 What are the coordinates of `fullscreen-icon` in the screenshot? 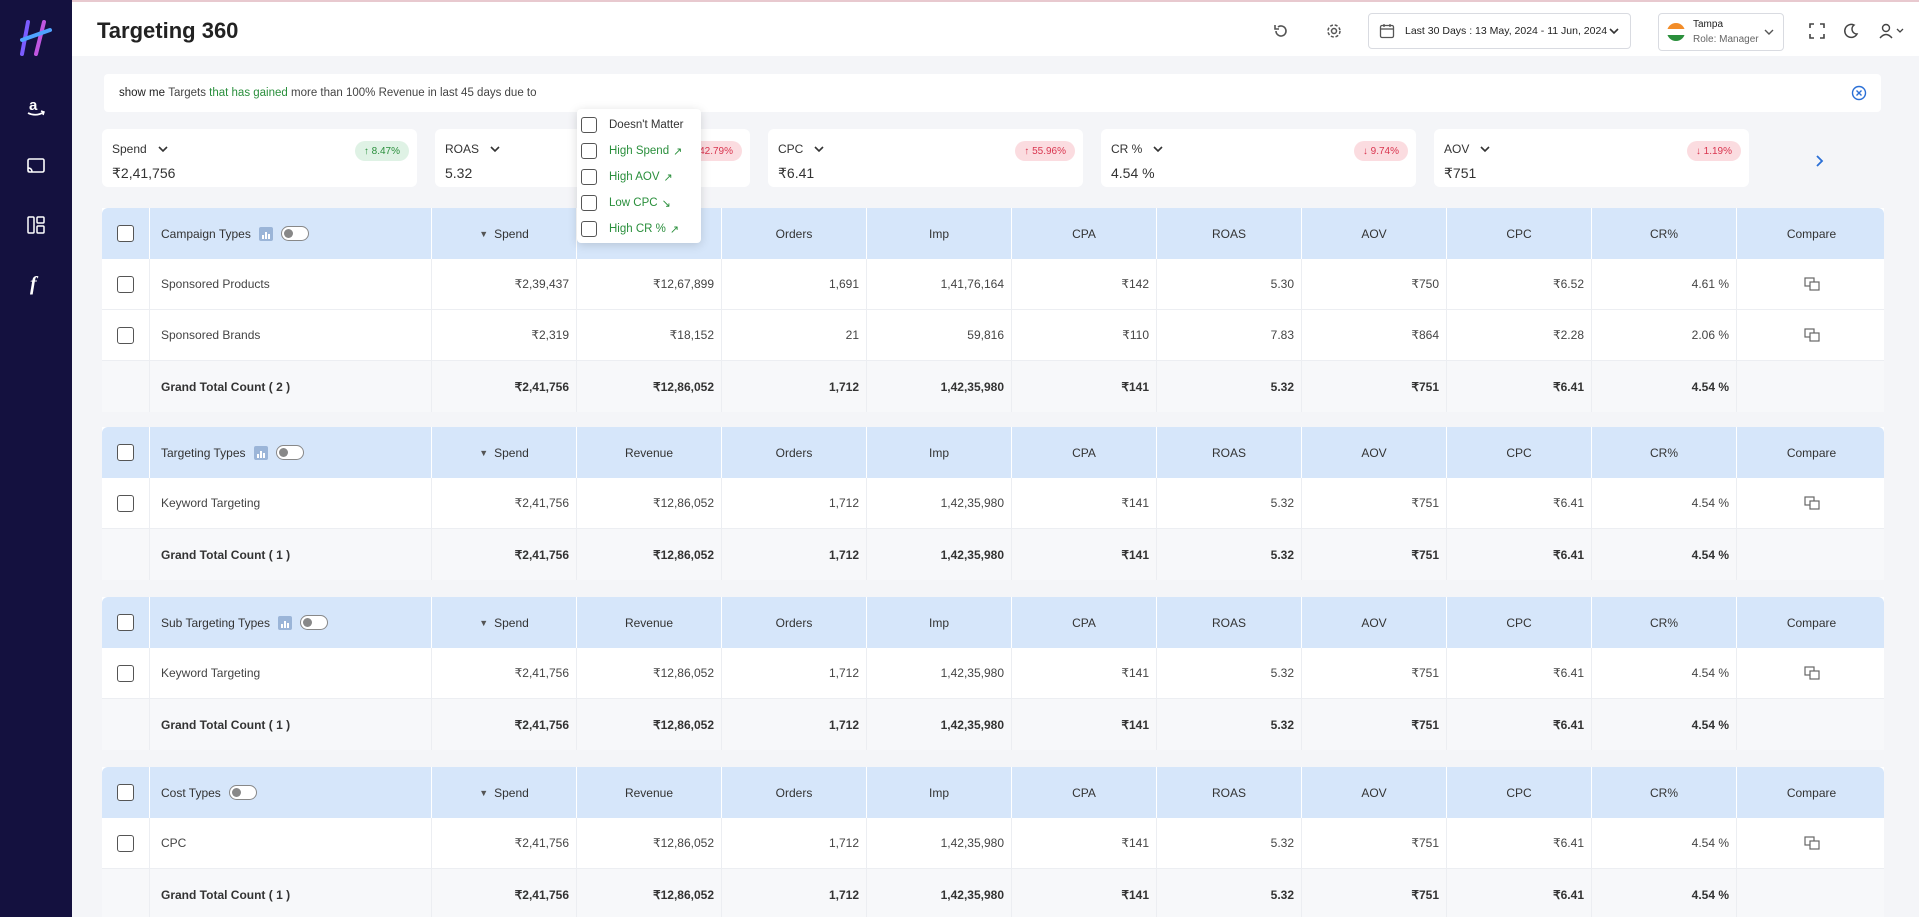 It's located at (1817, 31).